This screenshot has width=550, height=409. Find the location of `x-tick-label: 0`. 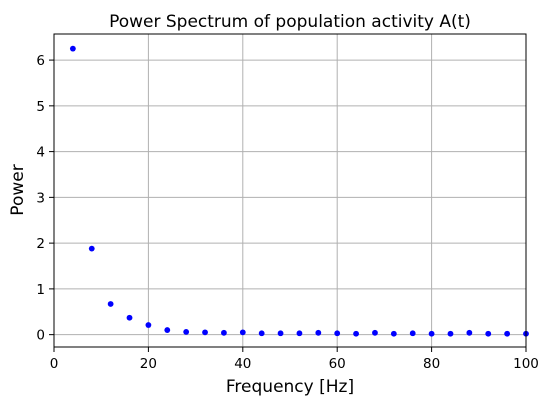

x-tick-label: 0 is located at coordinates (54, 364).